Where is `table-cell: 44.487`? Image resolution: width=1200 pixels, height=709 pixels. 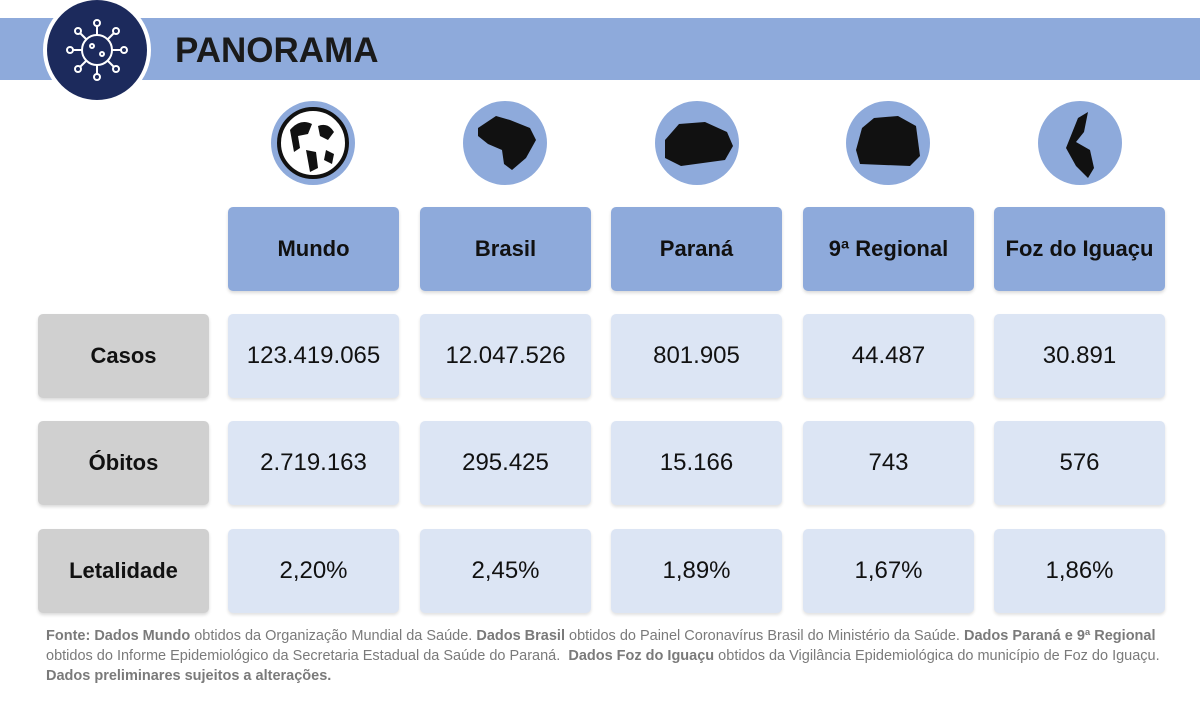
table-cell: 44.487 is located at coordinates (888, 356).